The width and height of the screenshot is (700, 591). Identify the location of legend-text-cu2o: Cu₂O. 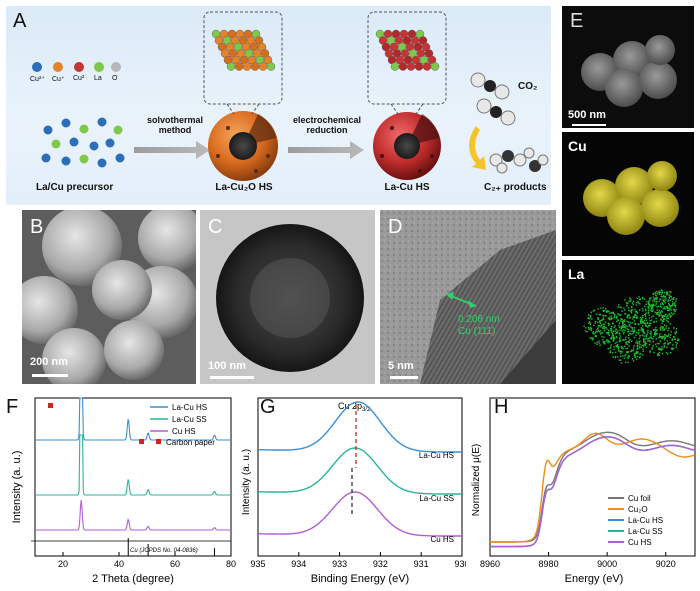
(638, 509).